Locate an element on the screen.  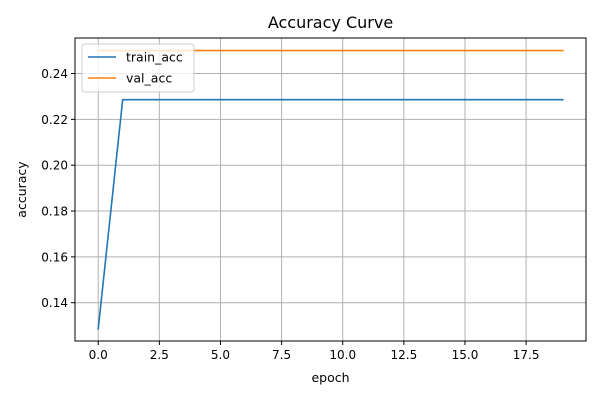
legend-label-train-acc: train_acc is located at coordinates (154, 57).